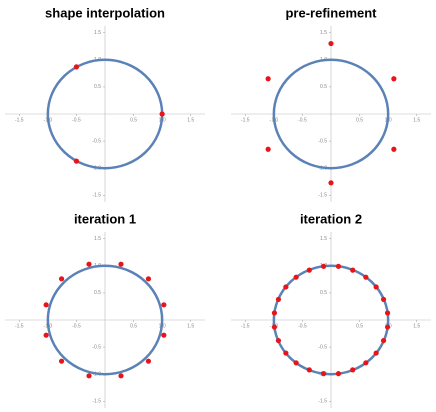  Describe the element at coordinates (105, 218) in the screenshot. I see `chart-title: iteration 1` at that location.